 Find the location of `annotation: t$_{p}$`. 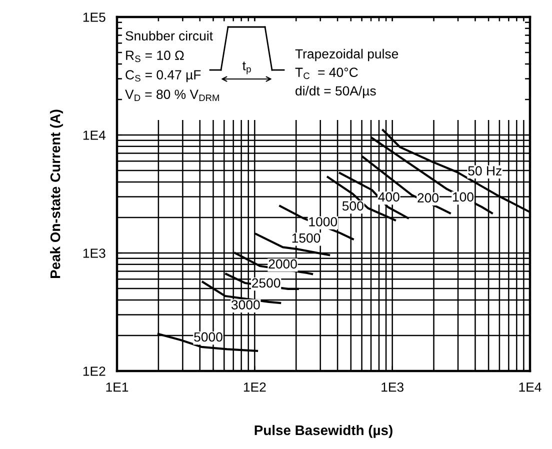

annotation: t$_{p}$ is located at coordinates (246, 68).